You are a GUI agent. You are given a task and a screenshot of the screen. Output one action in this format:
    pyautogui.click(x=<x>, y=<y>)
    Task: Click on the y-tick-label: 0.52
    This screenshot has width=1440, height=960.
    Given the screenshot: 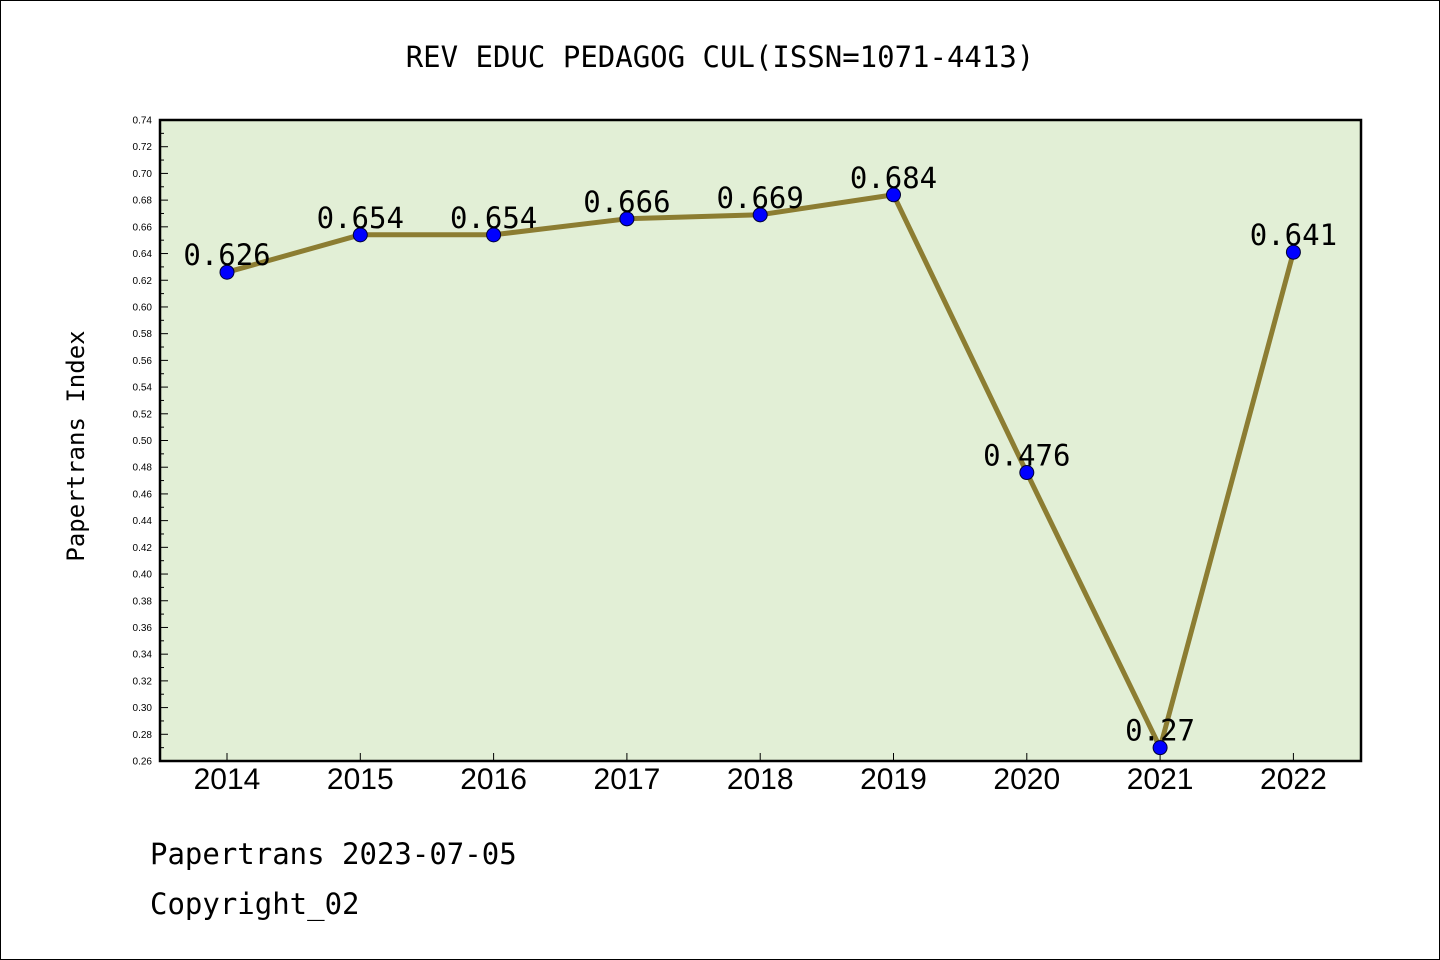 What is the action you would take?
    pyautogui.click(x=143, y=414)
    